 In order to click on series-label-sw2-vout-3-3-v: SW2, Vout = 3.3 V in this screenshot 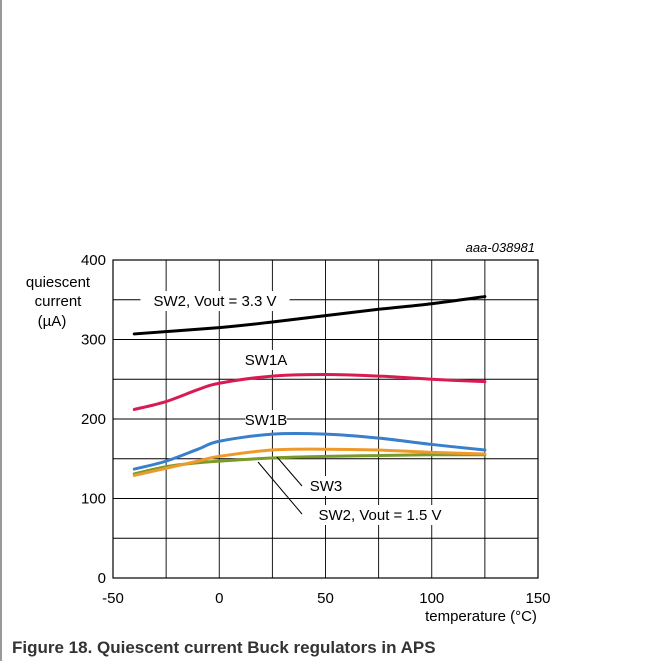, I will do `click(215, 301)`.